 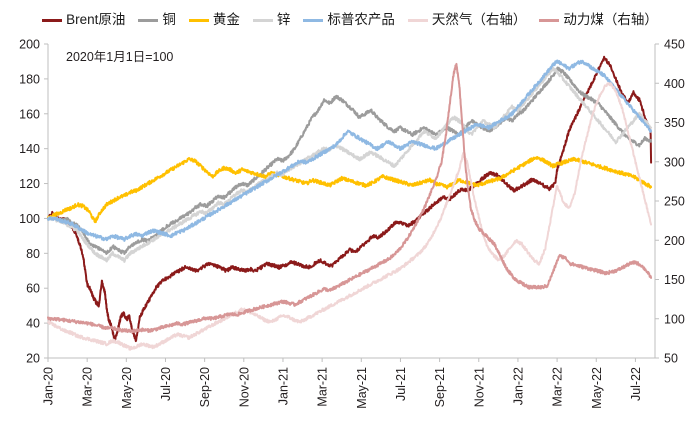 What do you see at coordinates (29, 45) in the screenshot?
I see `left-axis-tick-label: 200` at bounding box center [29, 45].